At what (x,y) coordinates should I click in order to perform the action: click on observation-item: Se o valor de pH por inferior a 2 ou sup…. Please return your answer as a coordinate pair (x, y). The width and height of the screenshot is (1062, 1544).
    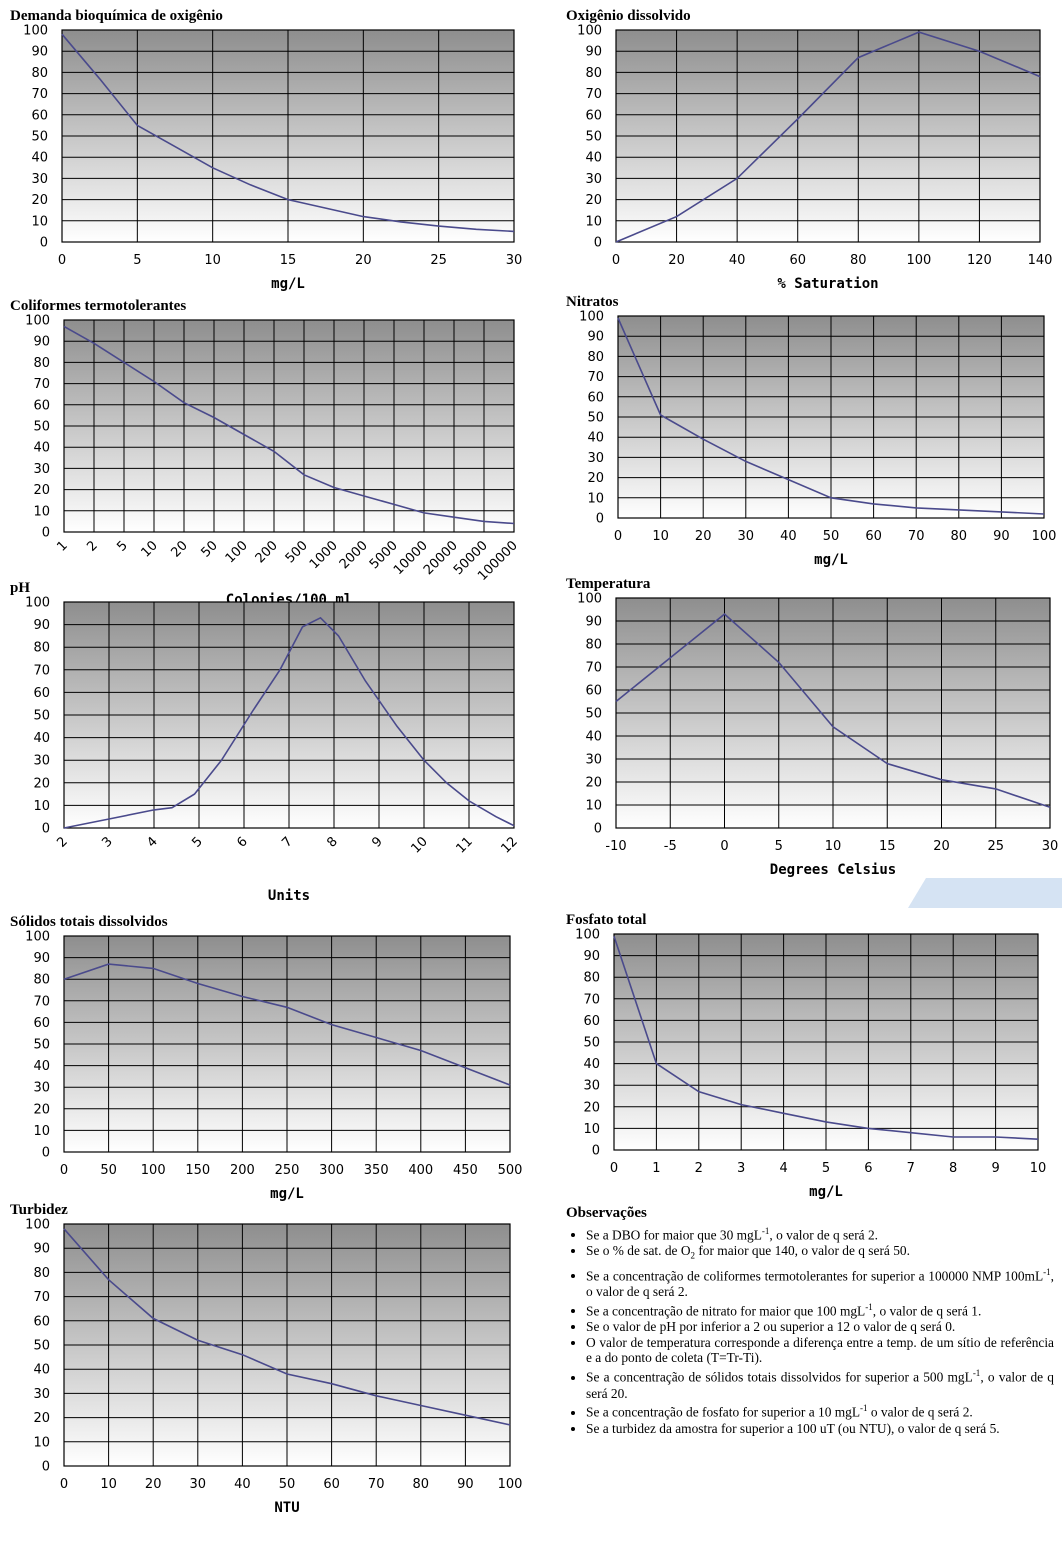
    Looking at the image, I should click on (820, 1327).